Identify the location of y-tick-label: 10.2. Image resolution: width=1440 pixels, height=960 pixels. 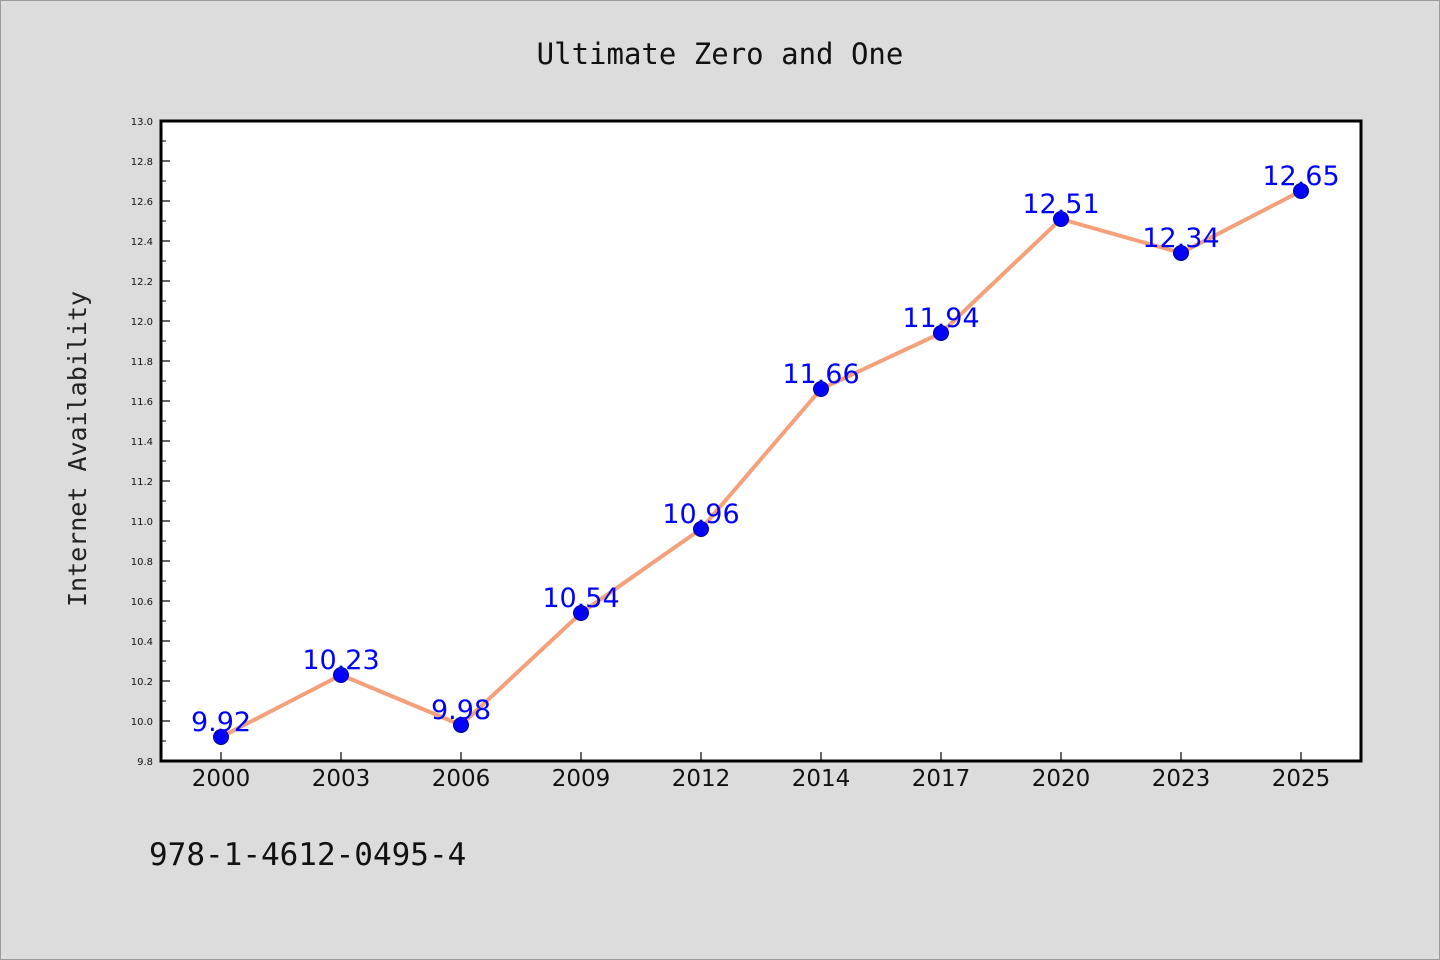
(142, 682).